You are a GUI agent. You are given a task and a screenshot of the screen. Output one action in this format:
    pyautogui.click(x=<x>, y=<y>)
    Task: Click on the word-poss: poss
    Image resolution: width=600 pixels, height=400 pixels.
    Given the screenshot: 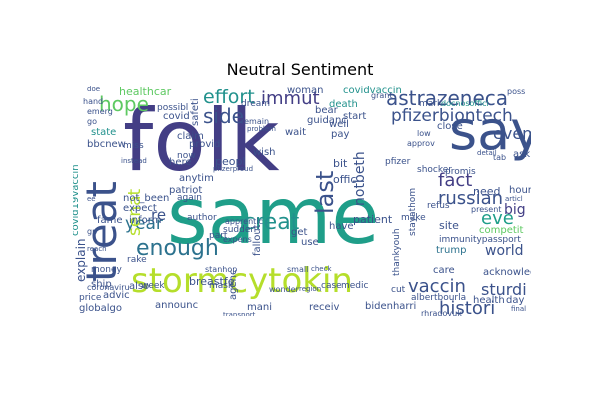 What is the action you would take?
    pyautogui.click(x=516, y=91)
    